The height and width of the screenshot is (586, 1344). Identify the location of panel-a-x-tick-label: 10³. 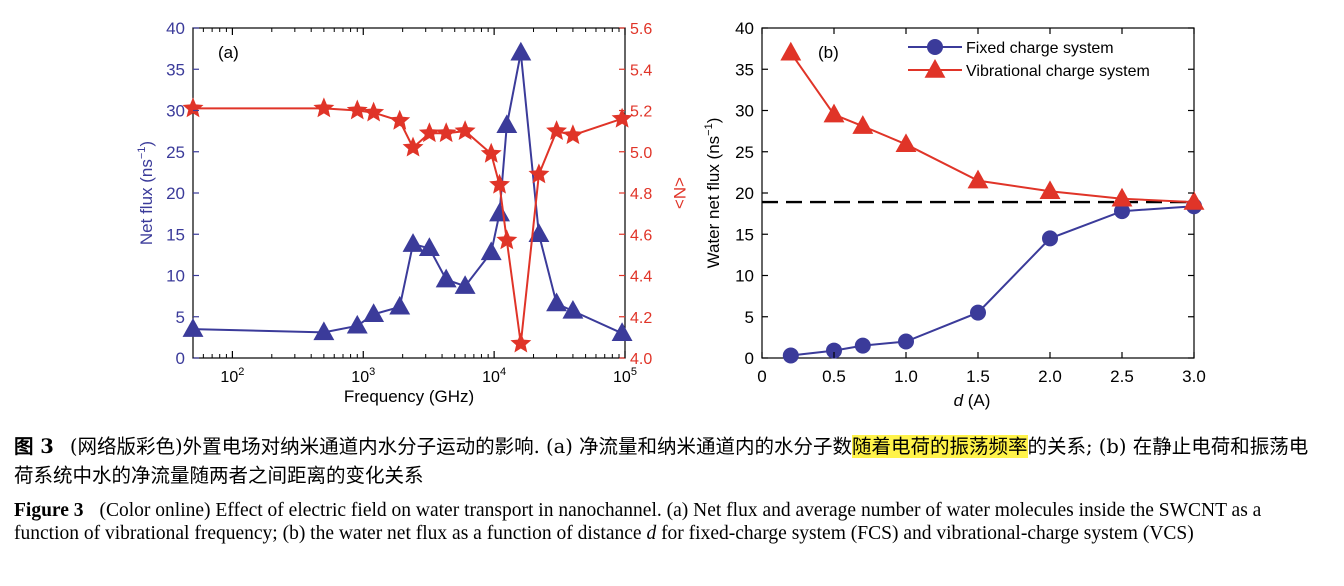
(363, 376).